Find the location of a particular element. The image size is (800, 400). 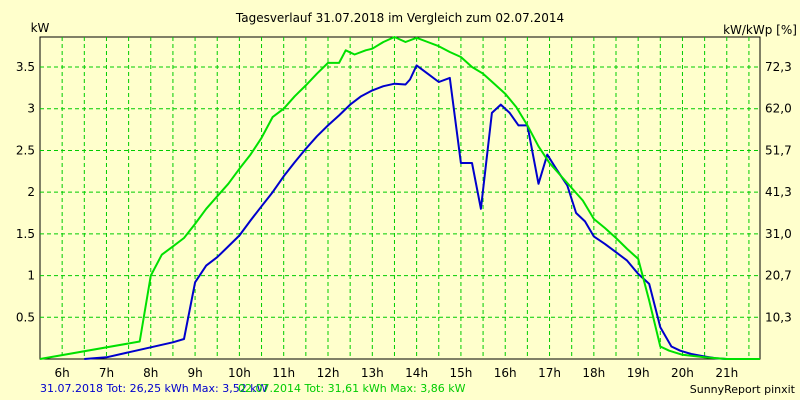

x-tick-label: 8h is located at coordinates (150, 373).